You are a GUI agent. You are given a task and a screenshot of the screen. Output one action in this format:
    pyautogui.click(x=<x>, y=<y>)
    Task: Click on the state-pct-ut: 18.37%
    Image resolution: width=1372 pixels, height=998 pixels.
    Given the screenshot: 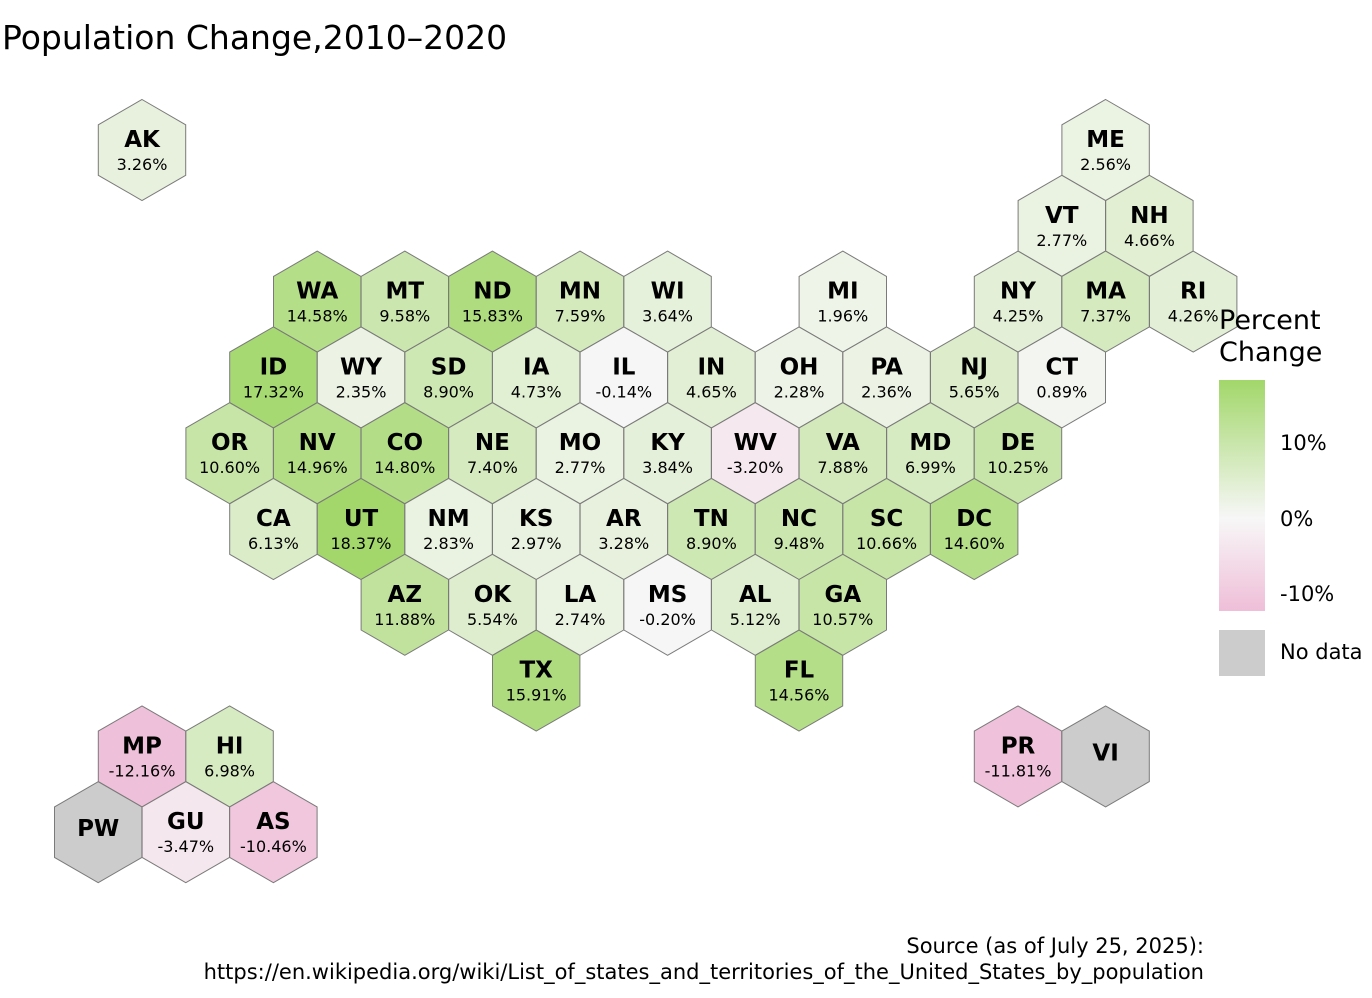 What is the action you would take?
    pyautogui.click(x=360, y=543)
    